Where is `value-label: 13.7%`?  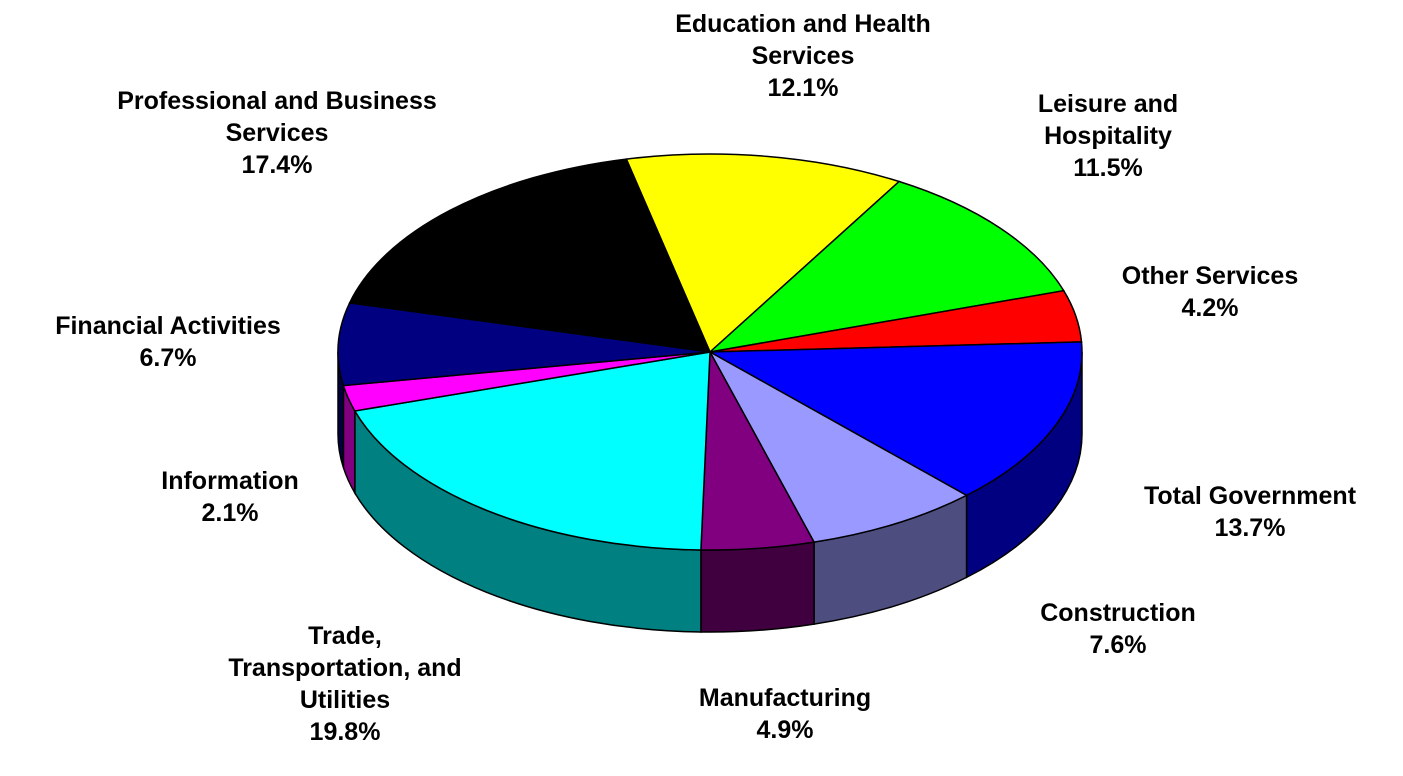
value-label: 13.7% is located at coordinates (1250, 528).